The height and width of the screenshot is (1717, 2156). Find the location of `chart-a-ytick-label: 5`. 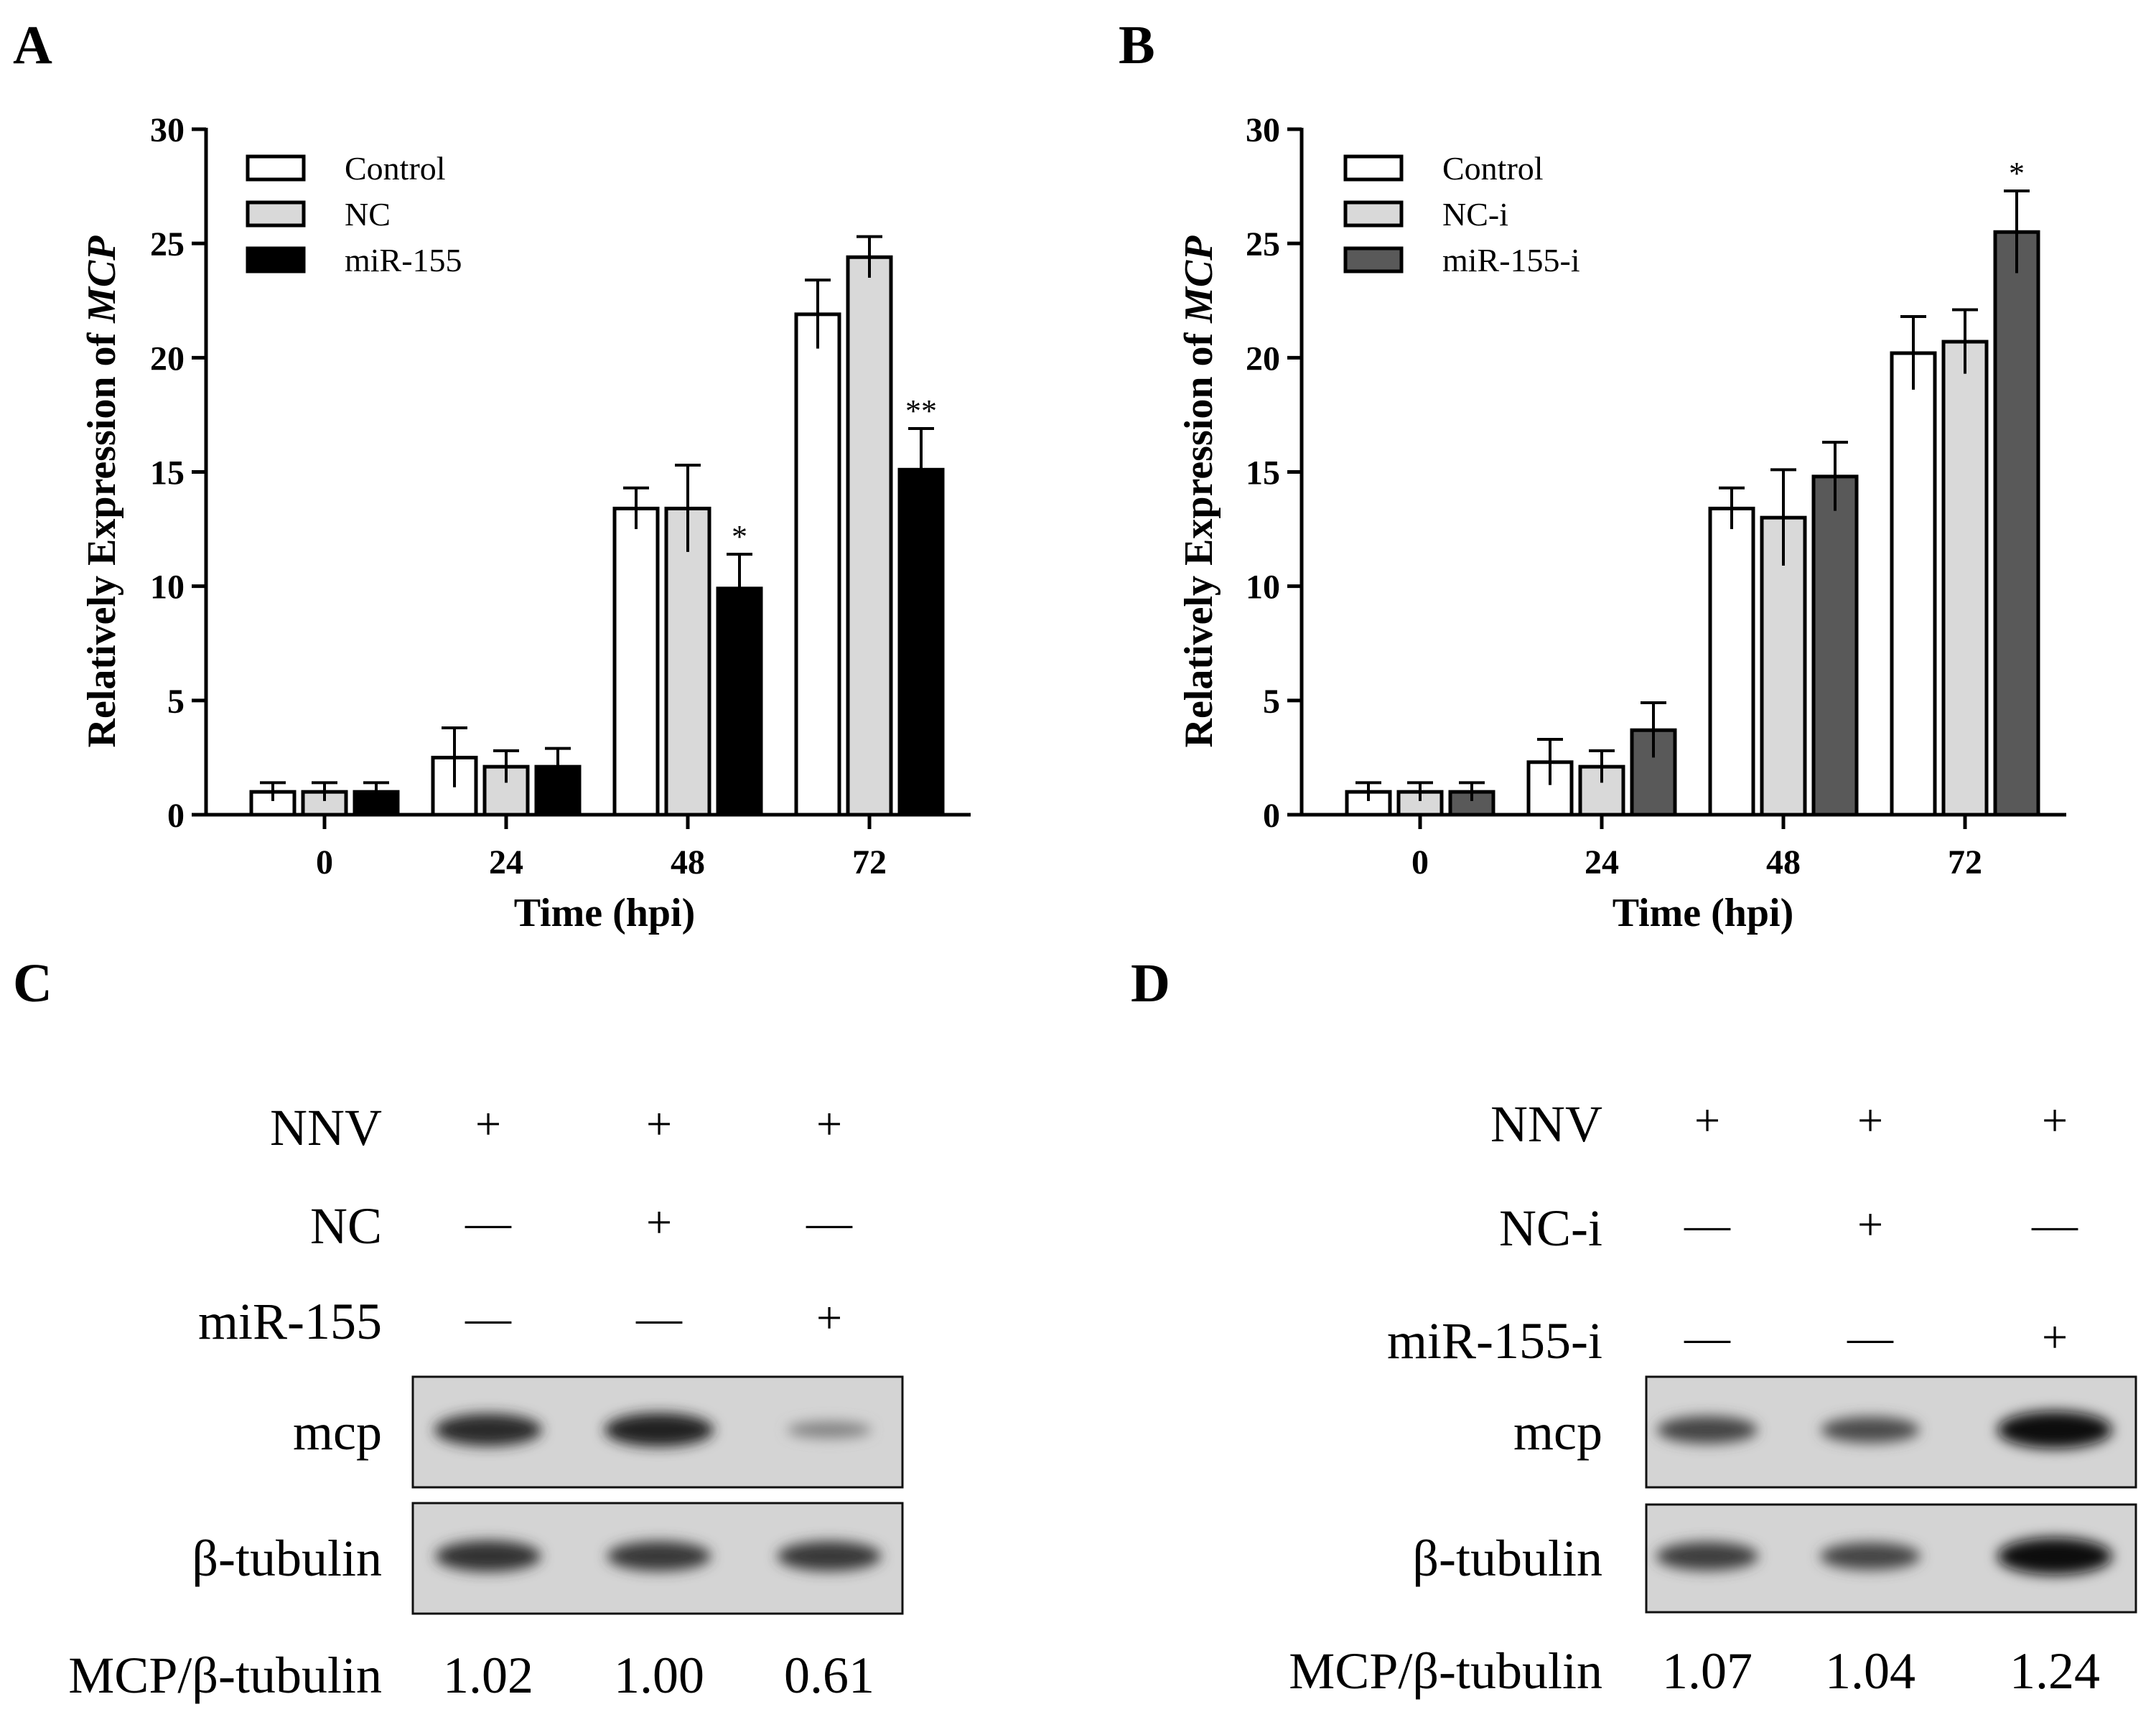

chart-a-ytick-label: 5 is located at coordinates (176, 702).